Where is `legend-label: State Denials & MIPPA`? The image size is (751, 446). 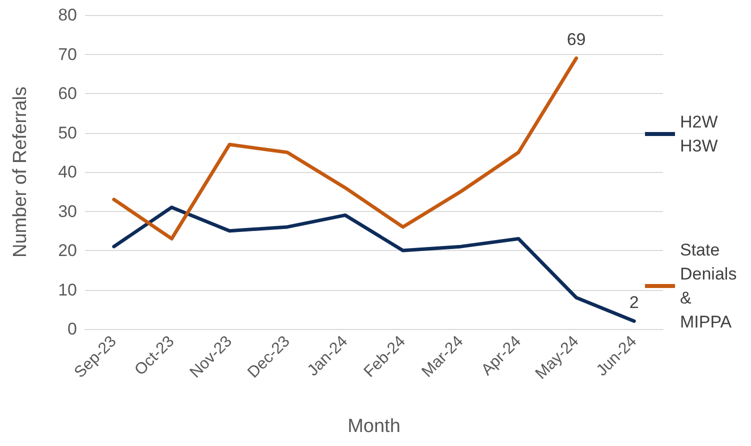 legend-label: State Denials & MIPPA is located at coordinates (711, 286).